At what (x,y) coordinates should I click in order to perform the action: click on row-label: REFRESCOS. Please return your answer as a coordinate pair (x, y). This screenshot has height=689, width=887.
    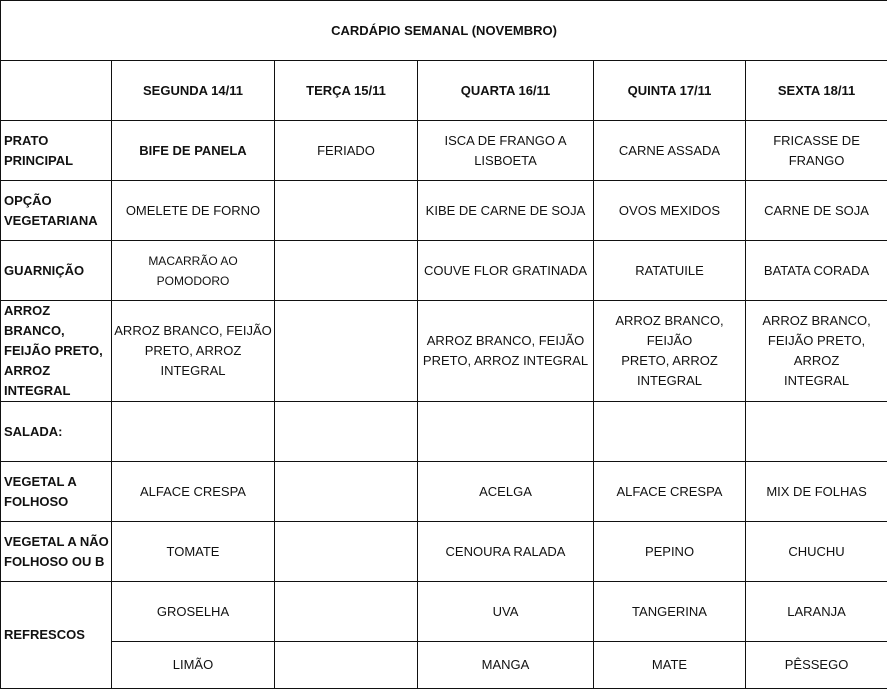
    Looking at the image, I should click on (56, 635).